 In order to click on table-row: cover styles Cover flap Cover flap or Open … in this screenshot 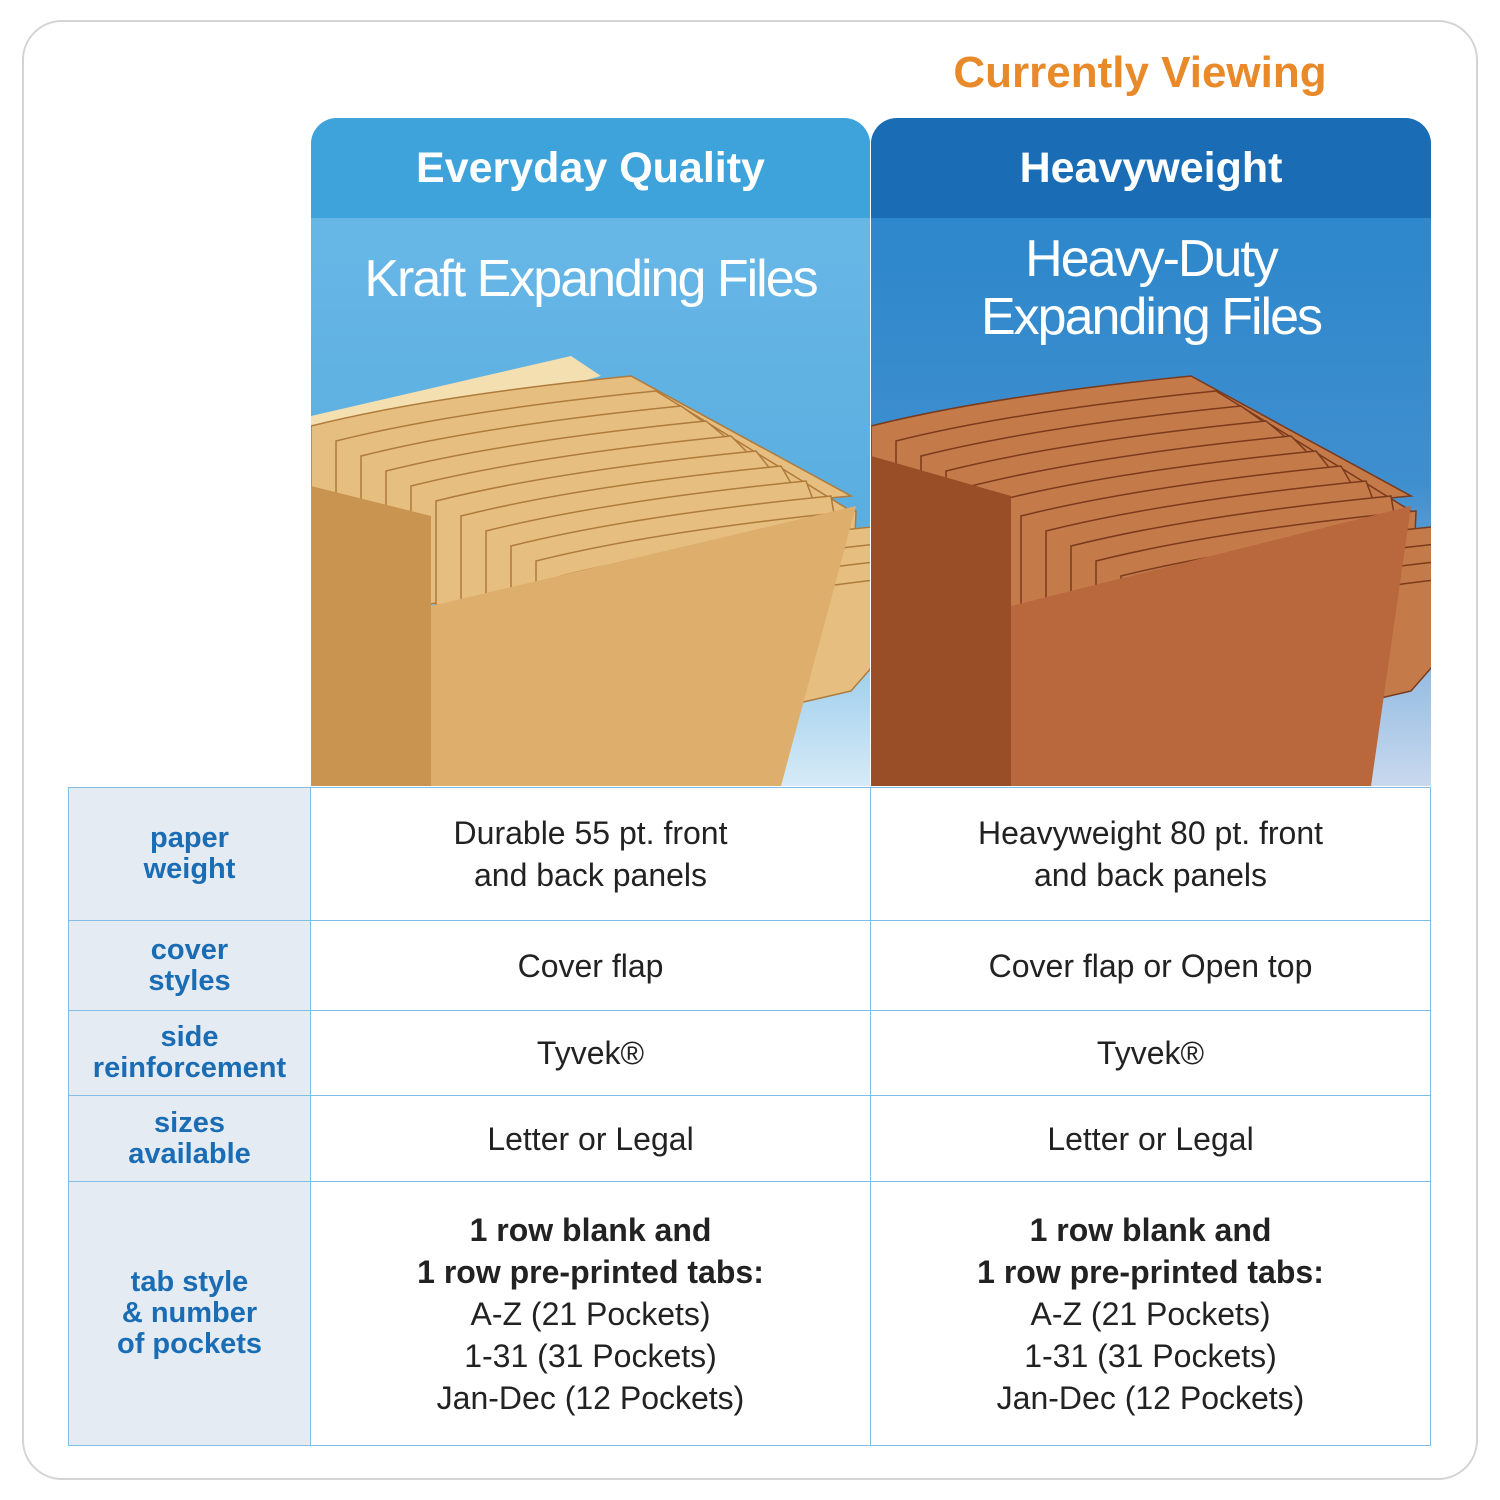, I will do `click(749, 965)`.